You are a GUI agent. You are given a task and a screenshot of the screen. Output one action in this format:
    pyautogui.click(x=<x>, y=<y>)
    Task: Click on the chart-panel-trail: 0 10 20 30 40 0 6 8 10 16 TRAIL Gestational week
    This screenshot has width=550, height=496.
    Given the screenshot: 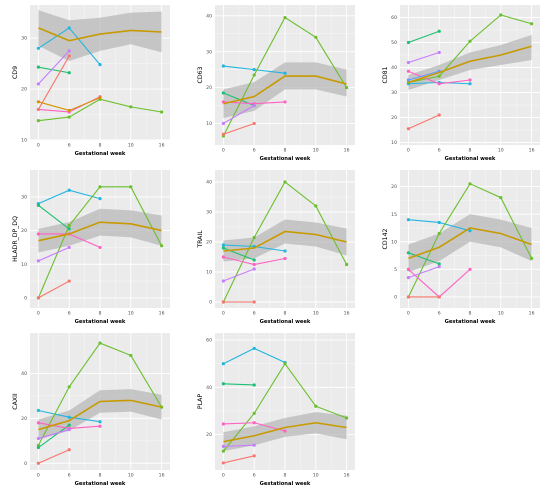 What is the action you would take?
    pyautogui.click(x=276, y=247)
    